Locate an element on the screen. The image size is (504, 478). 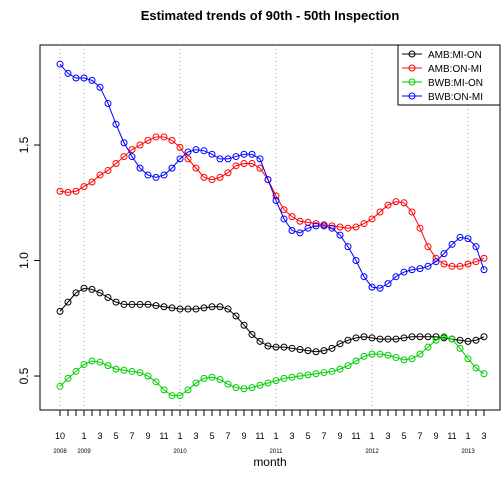
x-tick-label: 7 is located at coordinates (419, 436).